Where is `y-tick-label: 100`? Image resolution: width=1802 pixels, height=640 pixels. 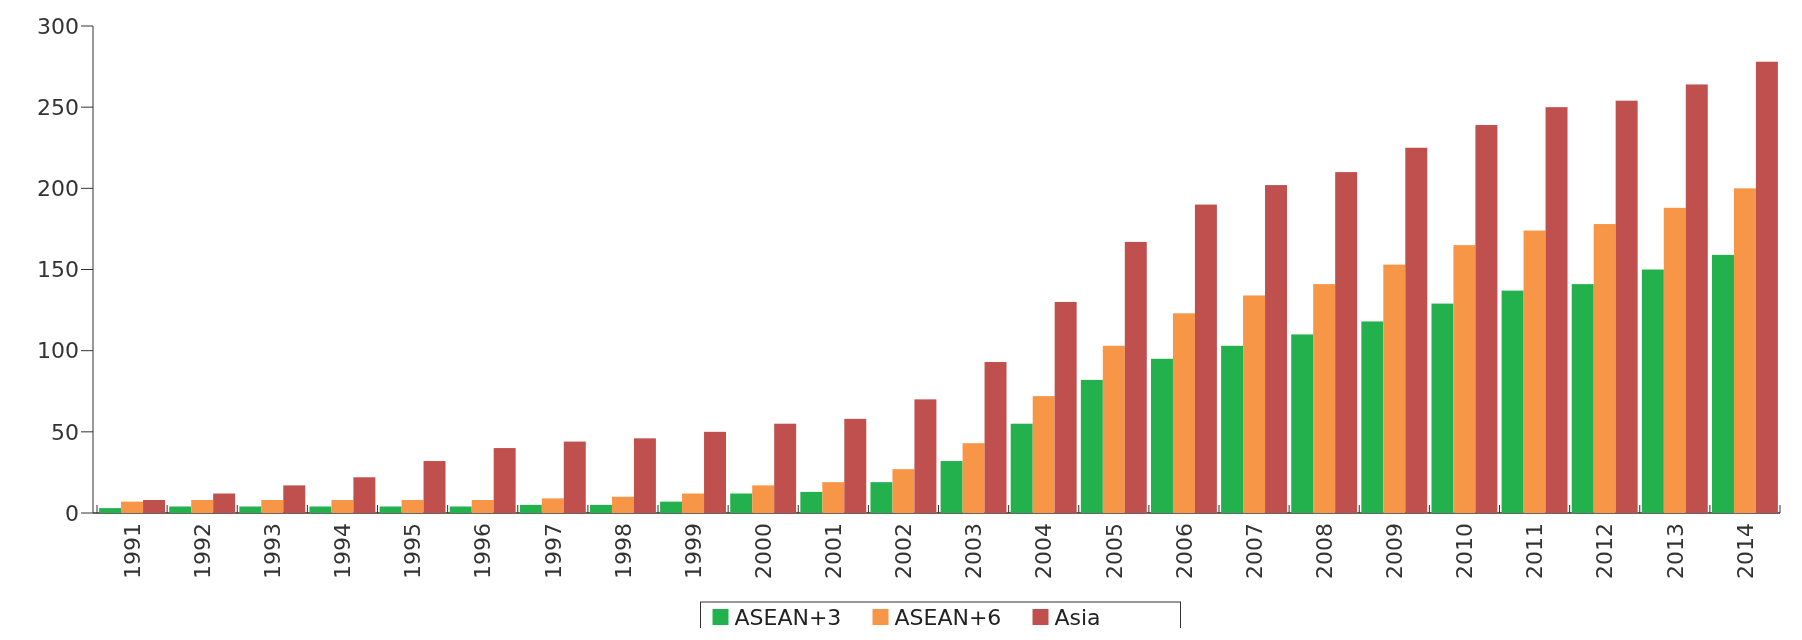 y-tick-label: 100 is located at coordinates (58, 351).